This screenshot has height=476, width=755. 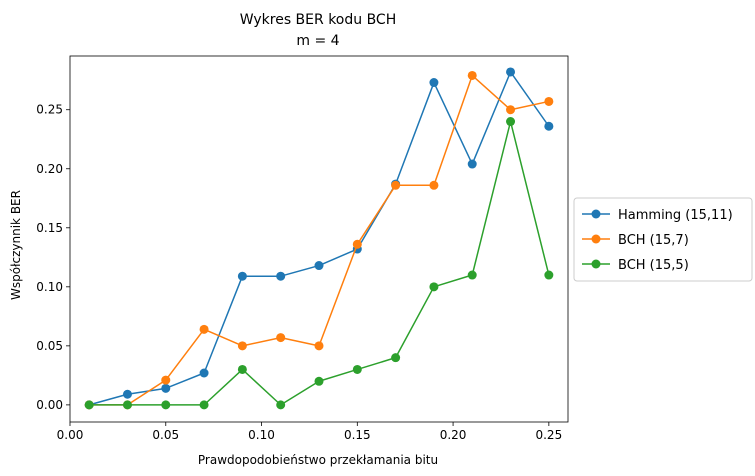 I want to click on y-tick-label: 0.15, so click(x=49, y=228).